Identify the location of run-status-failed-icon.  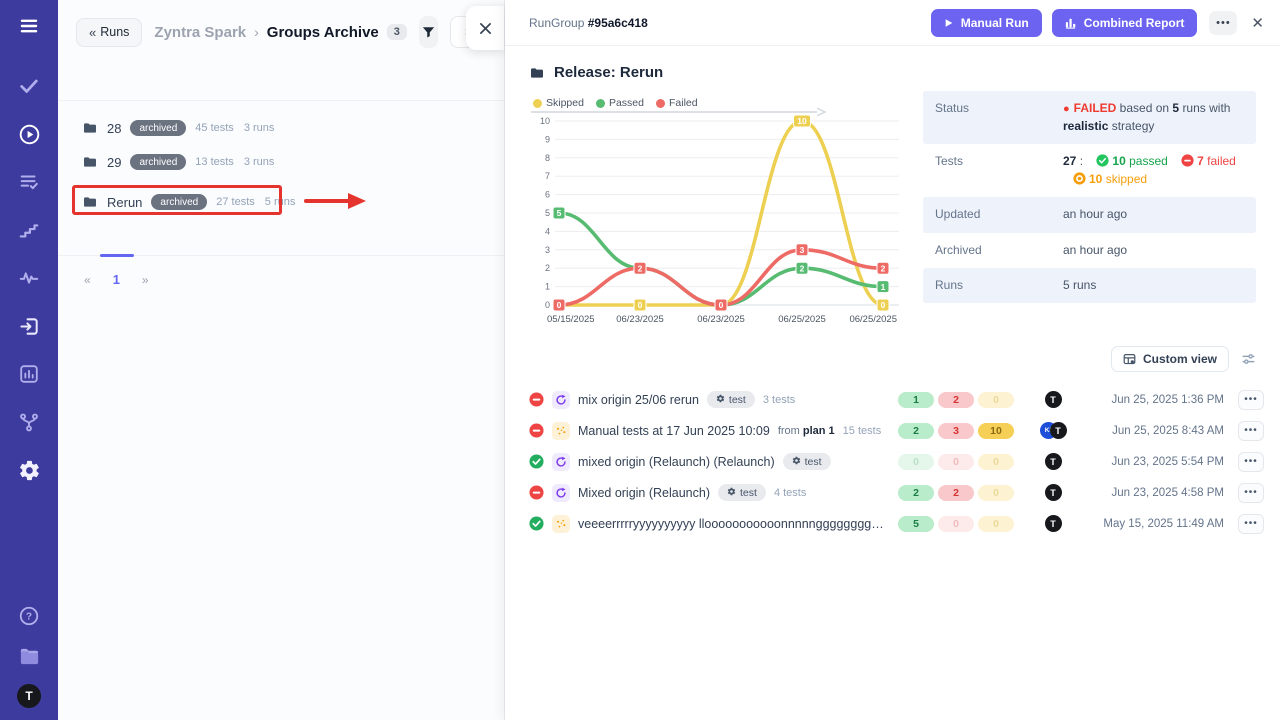
(536, 492).